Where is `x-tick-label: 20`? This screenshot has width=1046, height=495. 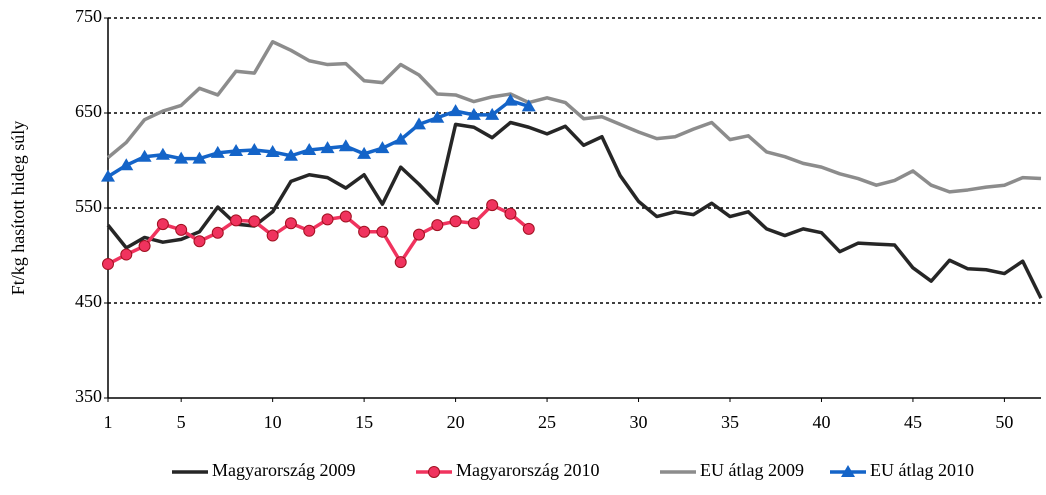 x-tick-label: 20 is located at coordinates (456, 422).